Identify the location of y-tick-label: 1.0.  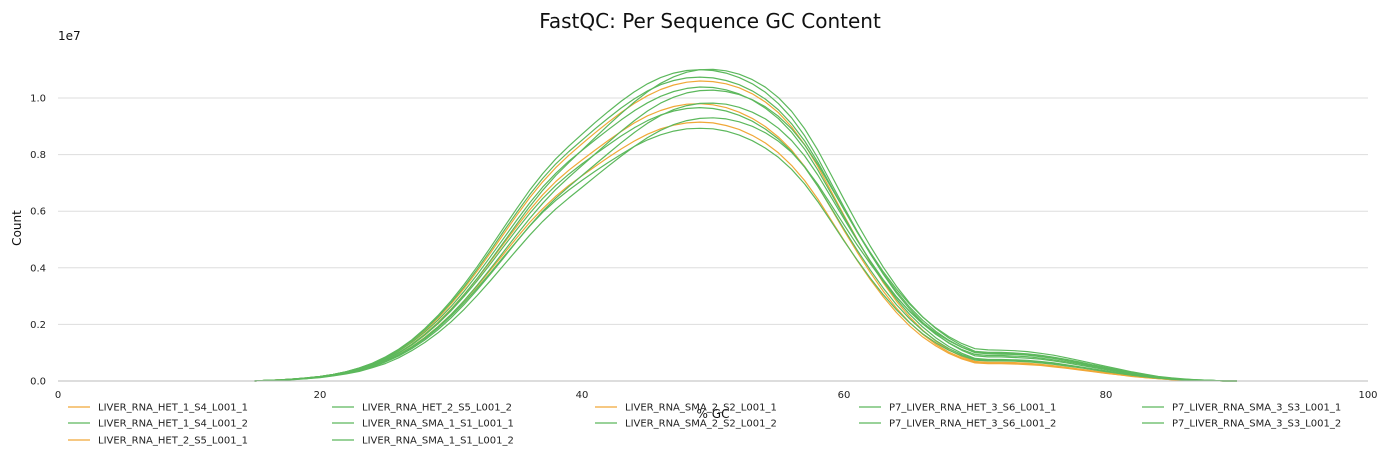
(38, 99).